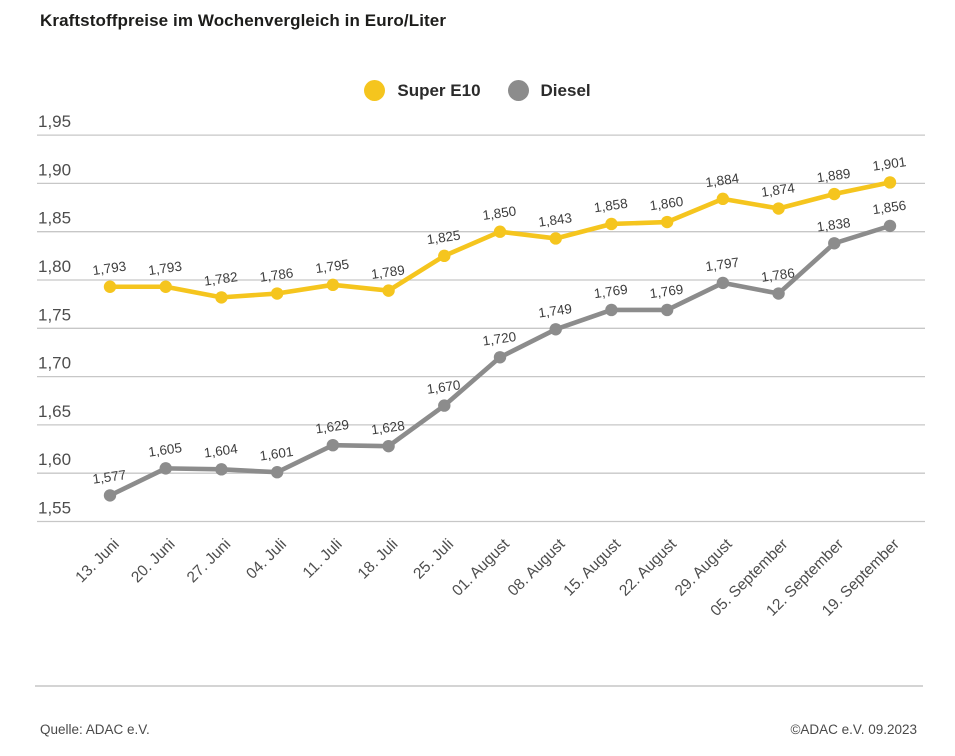  Describe the element at coordinates (592, 567) in the screenshot. I see `x-axis-tick-label: 15. August` at that location.